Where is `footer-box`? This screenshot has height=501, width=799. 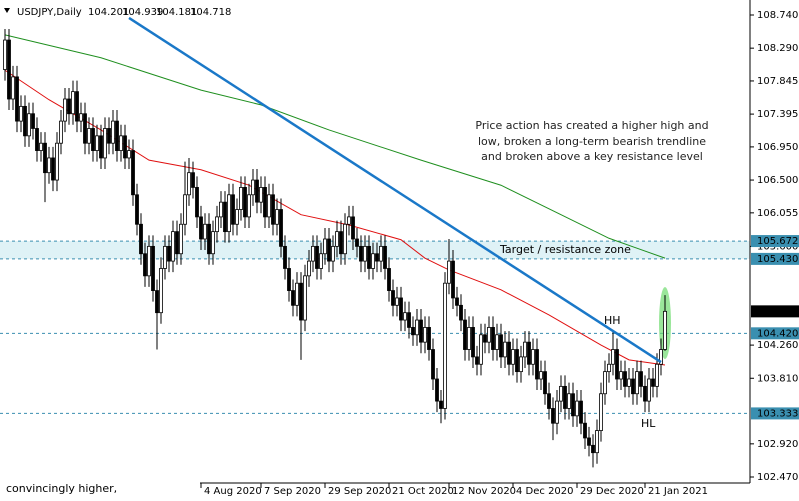
footer-box is located at coordinates (100, 490).